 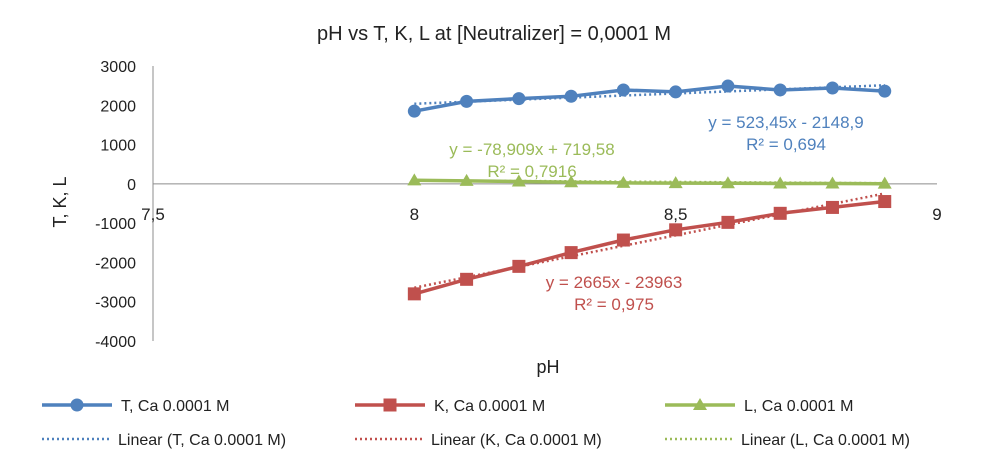 What do you see at coordinates (115, 263) in the screenshot?
I see `y-tick-label: -2000` at bounding box center [115, 263].